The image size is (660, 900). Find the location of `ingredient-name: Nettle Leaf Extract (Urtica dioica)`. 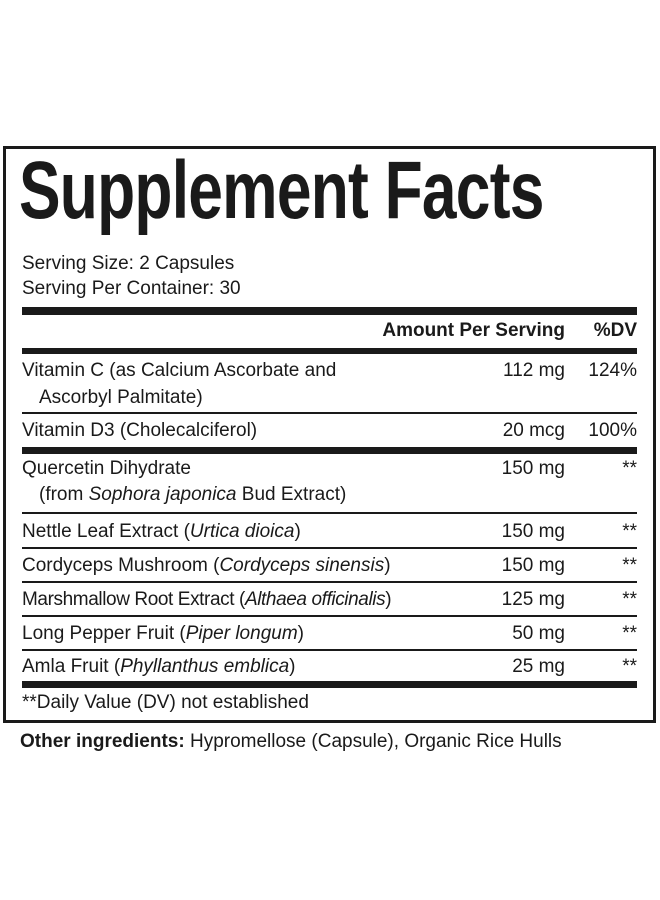

ingredient-name: Nettle Leaf Extract (Urtica dioica) is located at coordinates (161, 531).